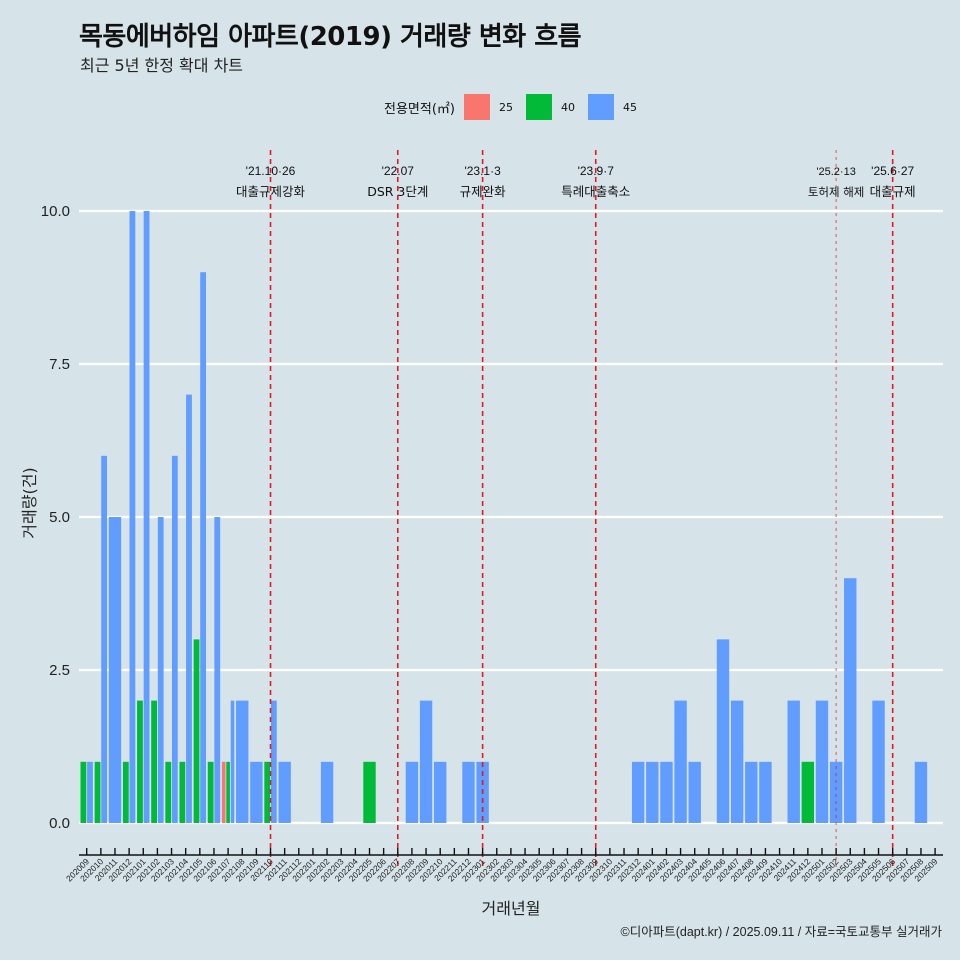 Image resolution: width=960 pixels, height=960 pixels. I want to click on annotation-date: '22.07, so click(398, 171).